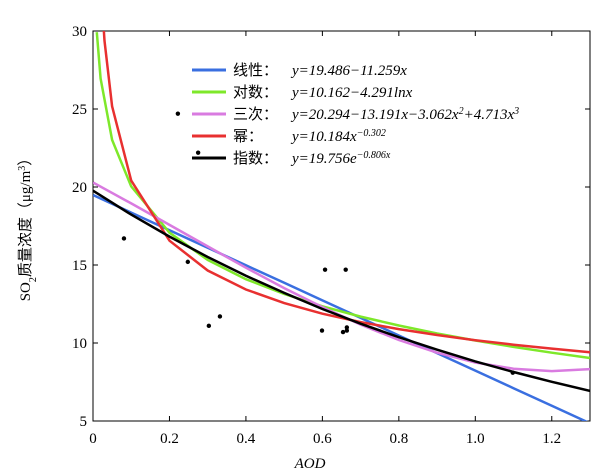 Image resolution: width=605 pixels, height=476 pixels. What do you see at coordinates (169, 439) in the screenshot?
I see `x-tick-label: 0.2` at bounding box center [169, 439].